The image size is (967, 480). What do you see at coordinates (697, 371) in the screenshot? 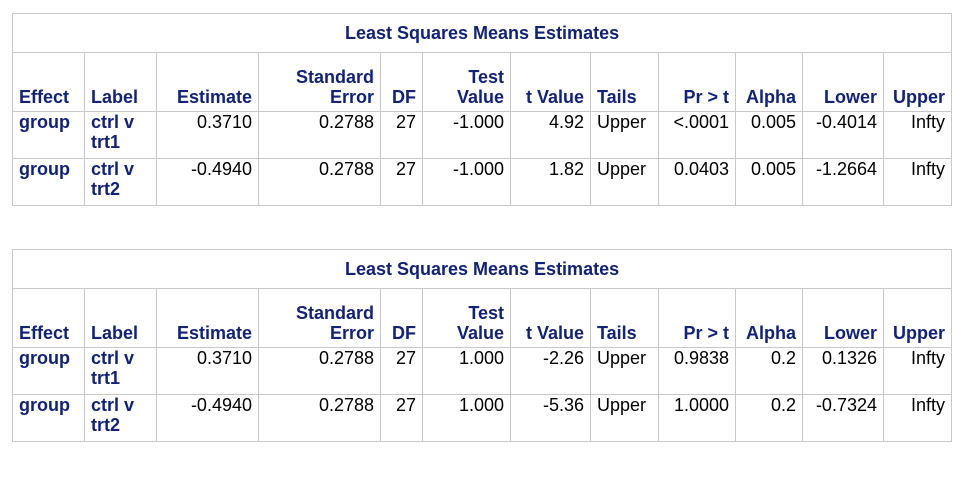
I see `cell-pr: 0.9838` at bounding box center [697, 371].